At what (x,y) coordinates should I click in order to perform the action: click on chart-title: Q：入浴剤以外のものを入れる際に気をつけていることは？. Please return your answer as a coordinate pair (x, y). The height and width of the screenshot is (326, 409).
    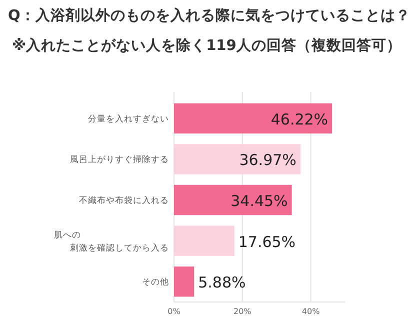
    Looking at the image, I should click on (208, 15).